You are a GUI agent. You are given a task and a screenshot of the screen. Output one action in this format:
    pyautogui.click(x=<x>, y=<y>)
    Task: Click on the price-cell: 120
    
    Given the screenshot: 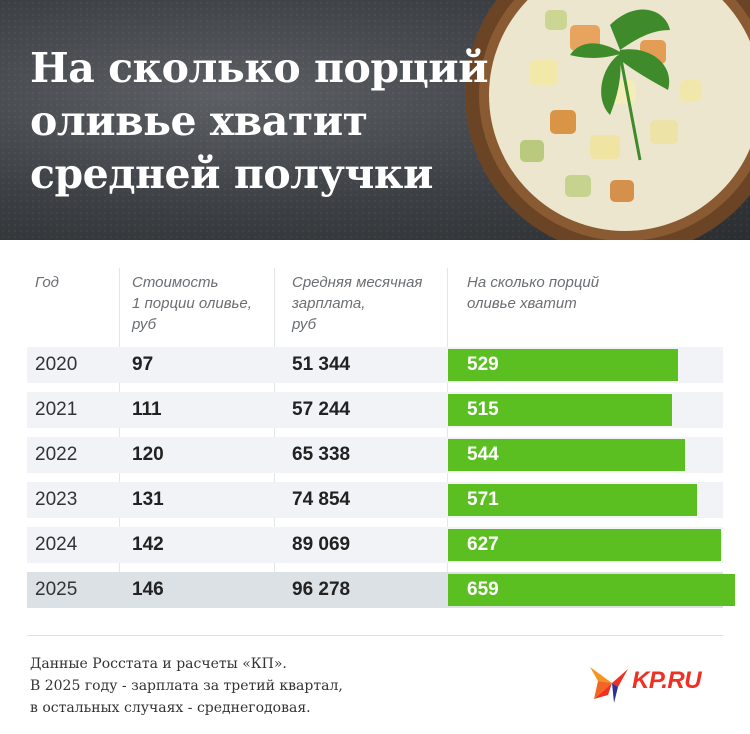 What is the action you would take?
    pyautogui.click(x=148, y=454)
    